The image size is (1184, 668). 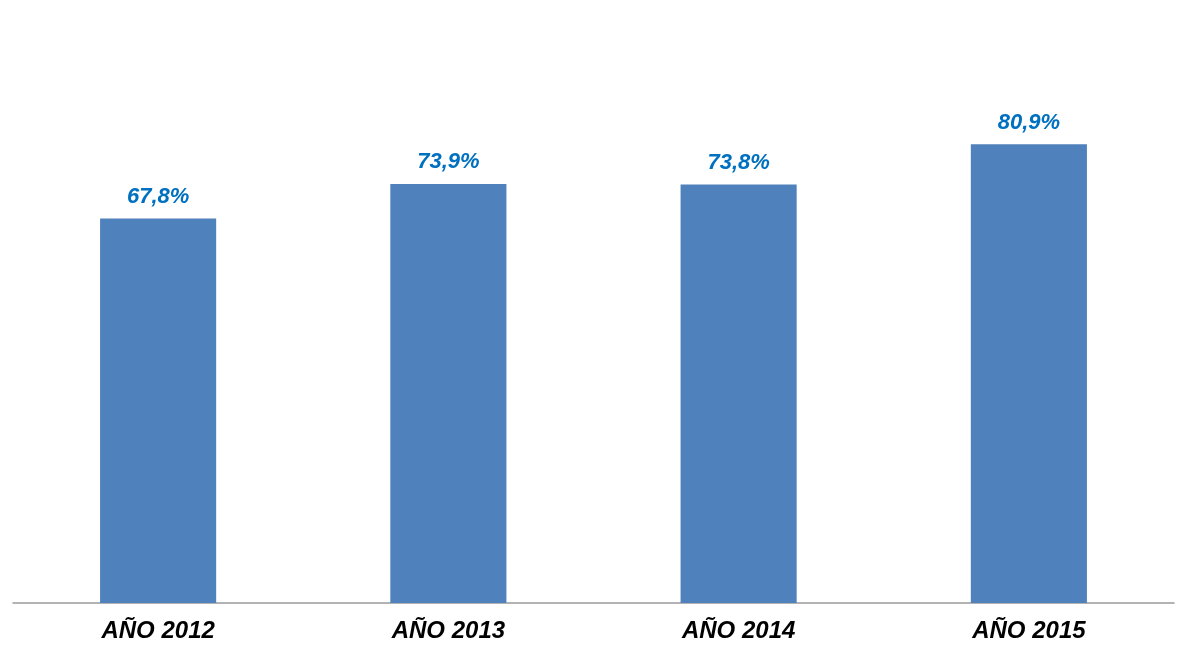 What do you see at coordinates (448, 161) in the screenshot?
I see `data-label: 73,9%` at bounding box center [448, 161].